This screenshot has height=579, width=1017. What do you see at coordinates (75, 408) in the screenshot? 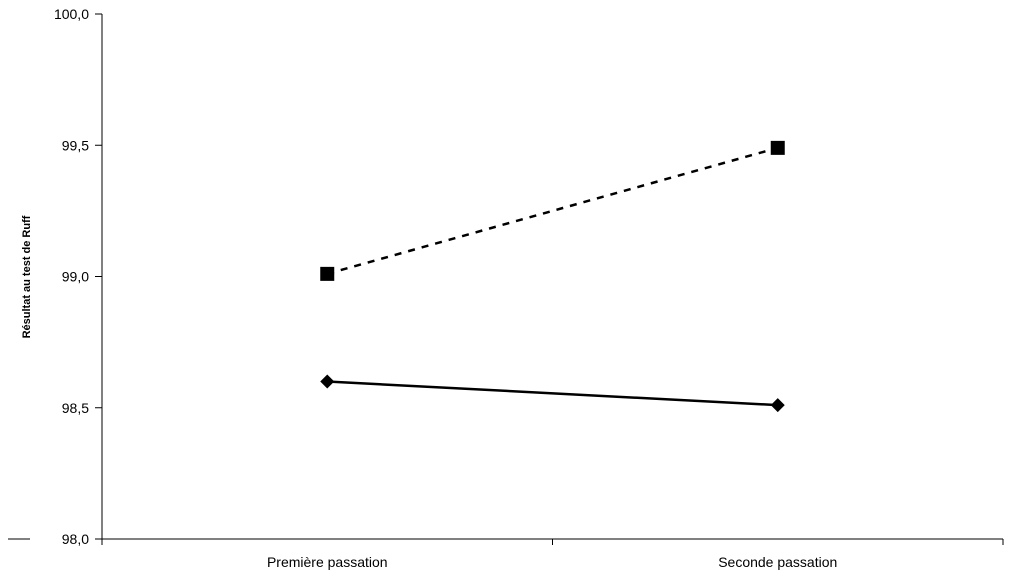
I see `y-tick-label: 98,5` at bounding box center [75, 408].